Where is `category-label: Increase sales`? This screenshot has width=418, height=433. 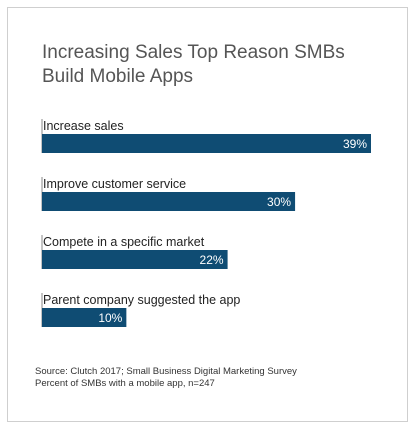 category-label: Increase sales is located at coordinates (83, 126).